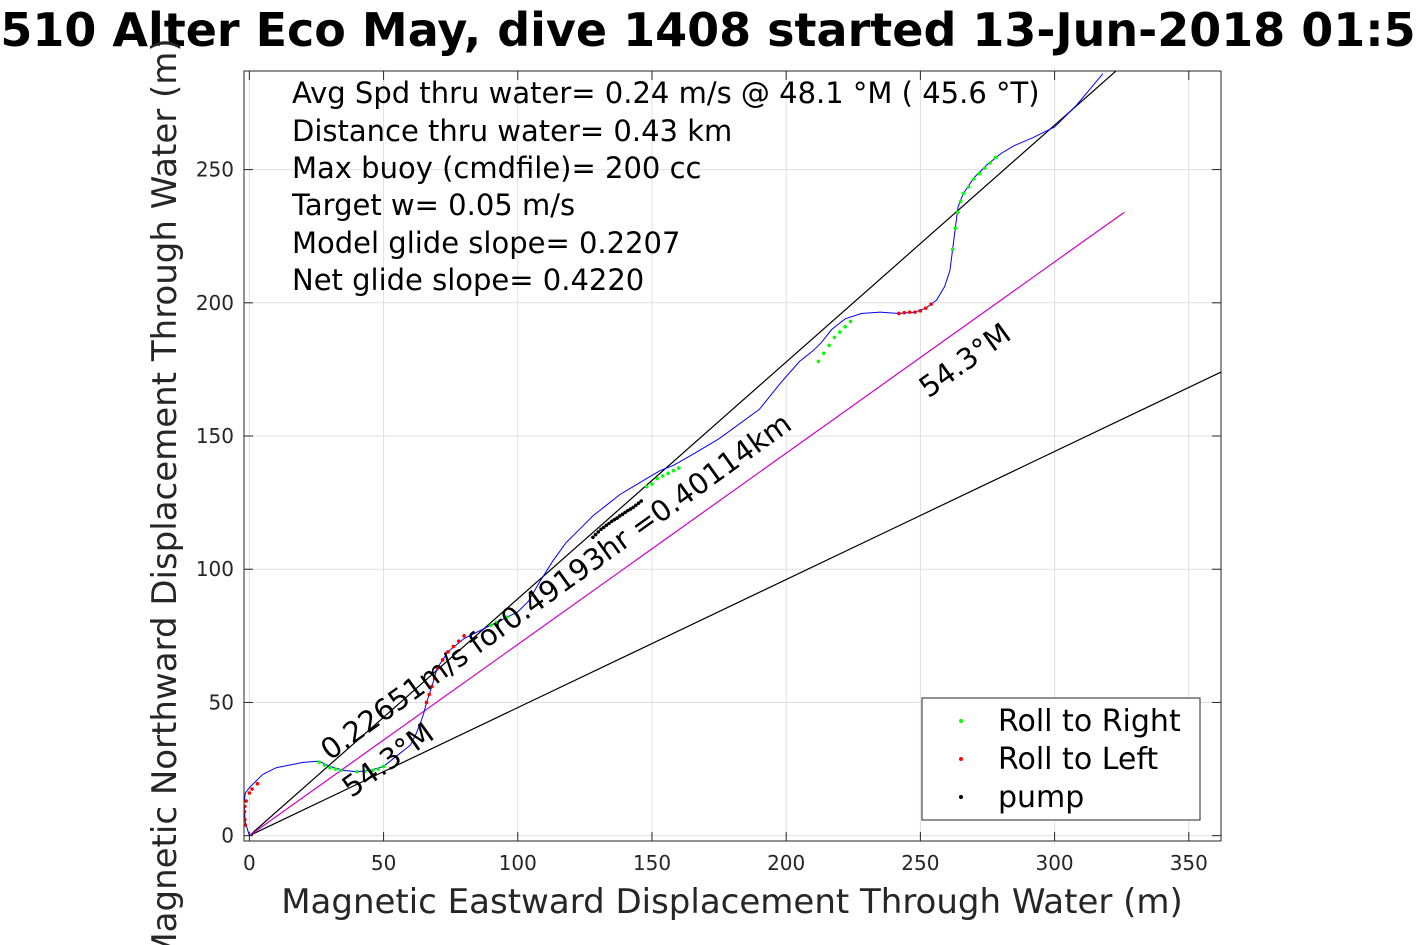 The width and height of the screenshot is (1417, 945). I want to click on legend-label-roll-left: Roll to Left, so click(1078, 759).